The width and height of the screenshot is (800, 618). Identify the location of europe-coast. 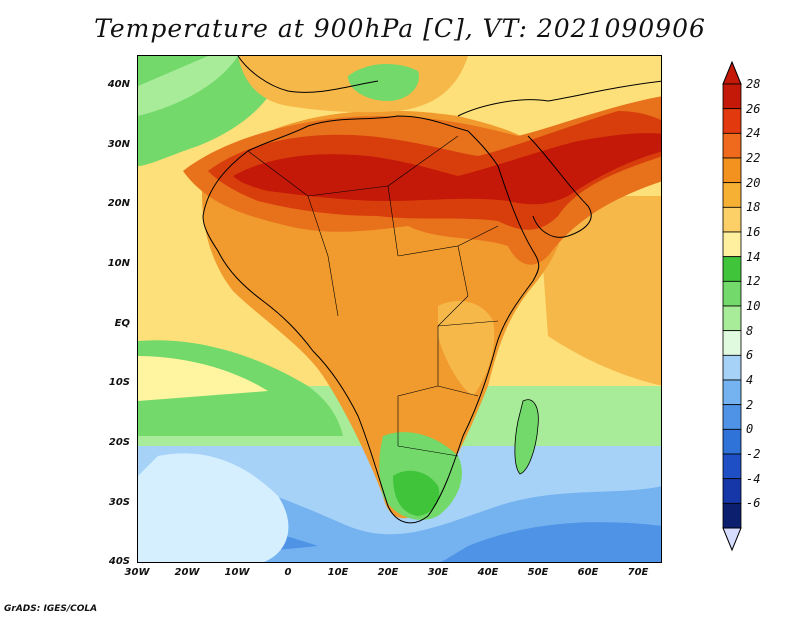
(308, 74).